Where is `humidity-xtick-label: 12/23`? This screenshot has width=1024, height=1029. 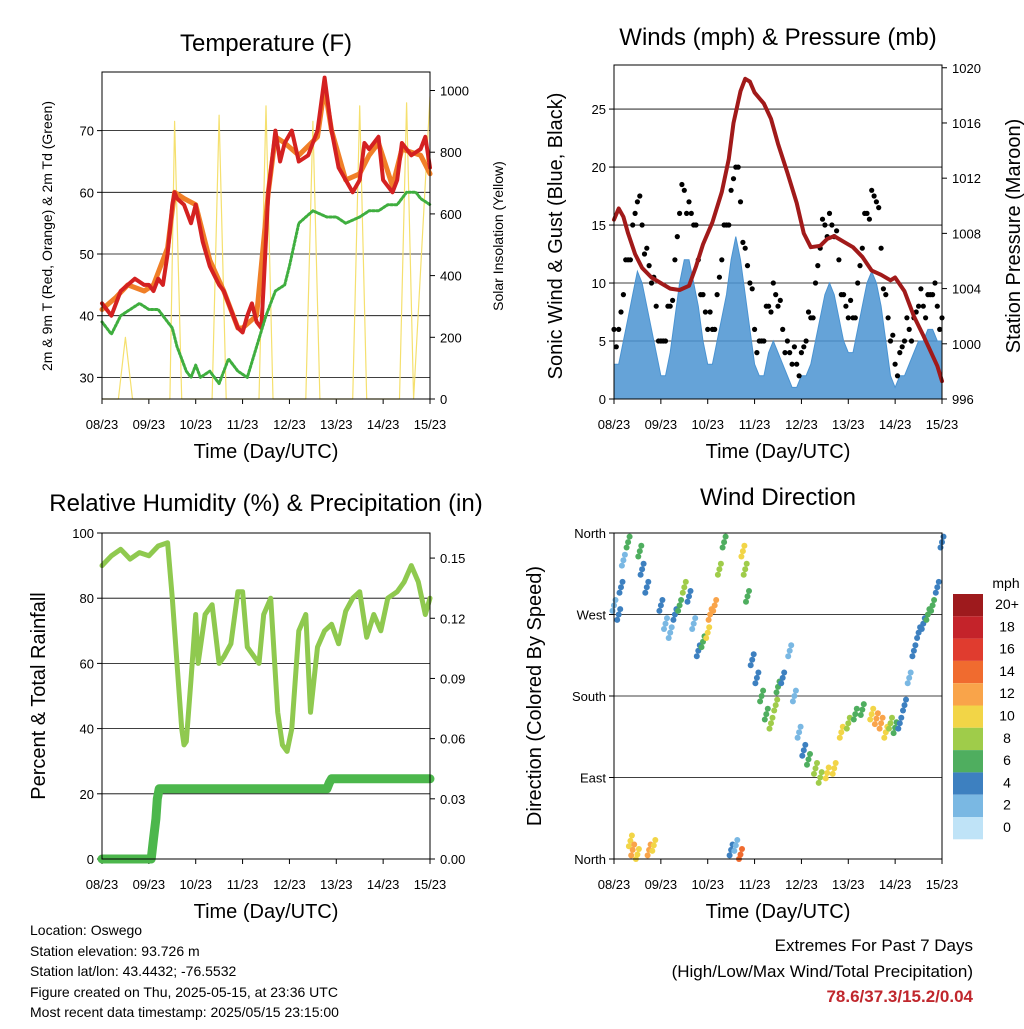
humidity-xtick-label: 12/23 is located at coordinates (289, 884).